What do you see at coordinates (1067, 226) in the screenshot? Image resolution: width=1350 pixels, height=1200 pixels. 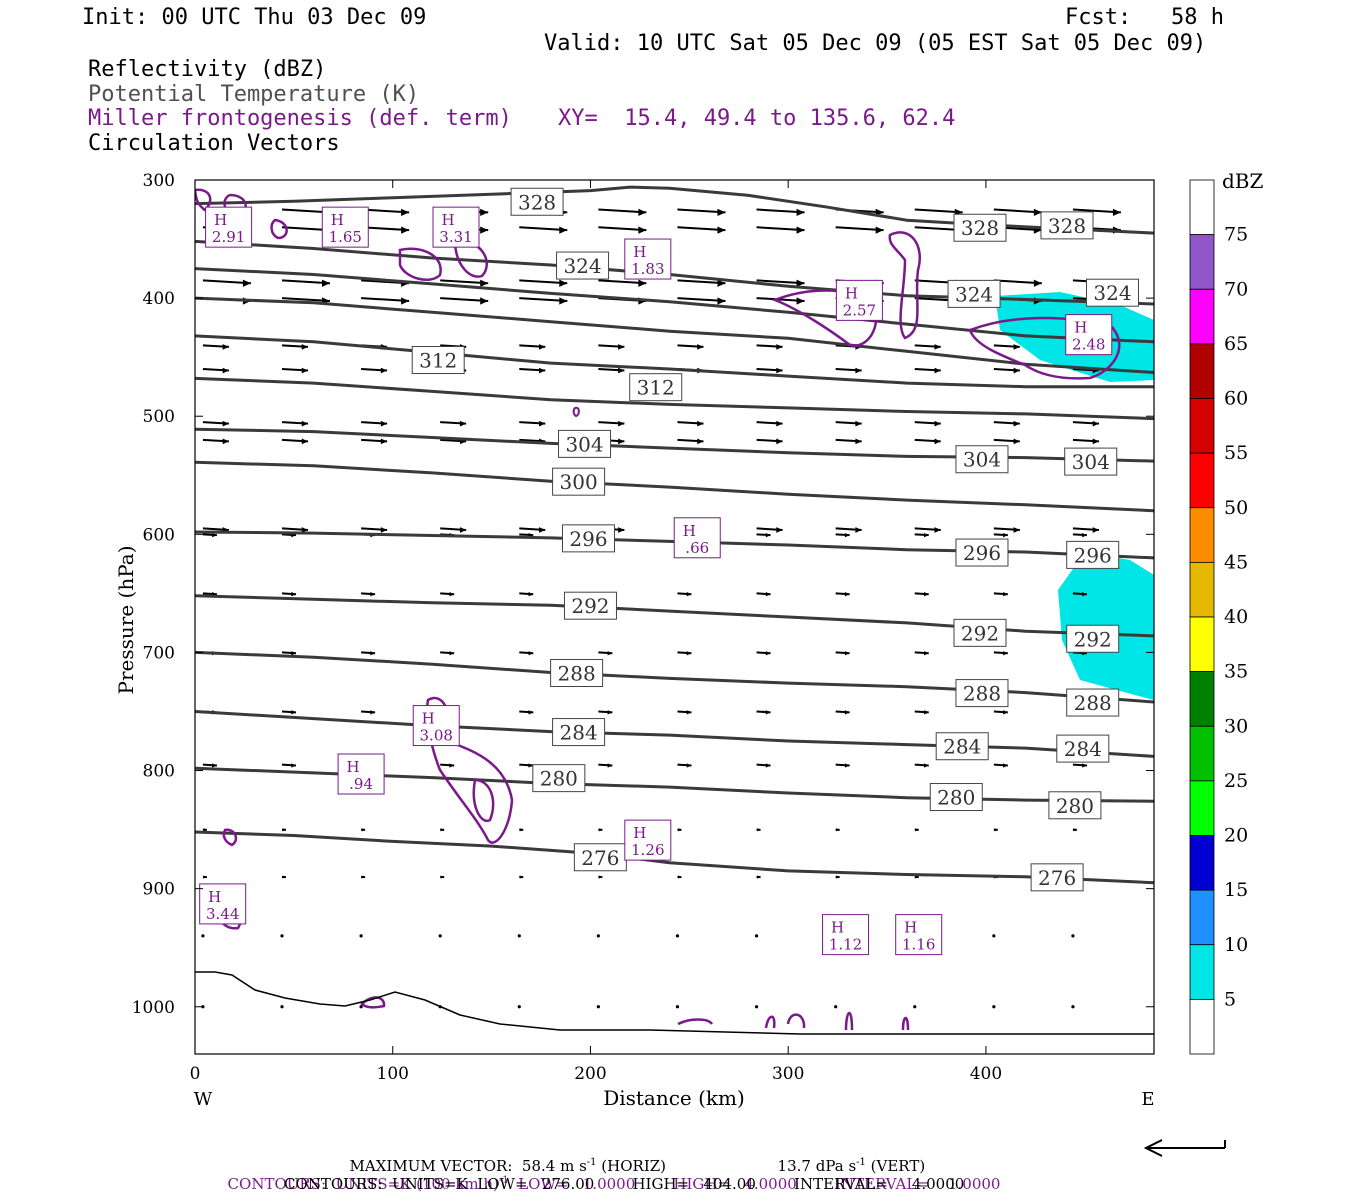 I see `theta-label: 328` at bounding box center [1067, 226].